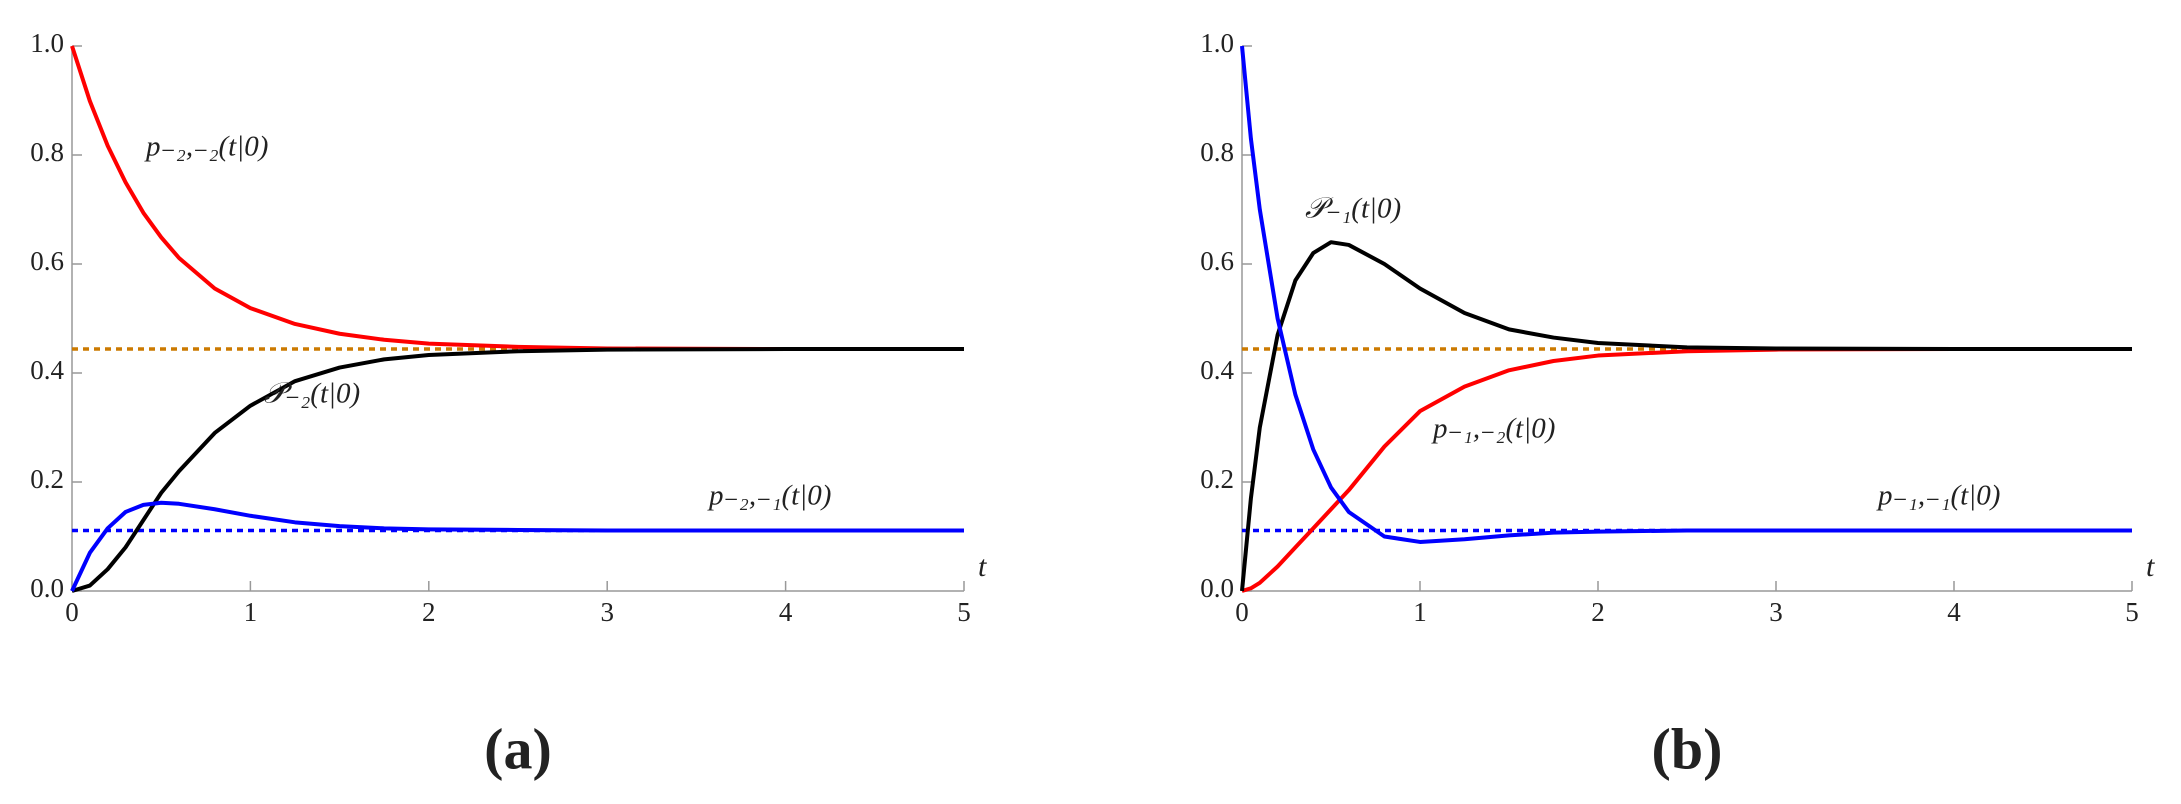  I want to click on line-label: p₋₁,₋₁(t|0), so click(1938, 496).